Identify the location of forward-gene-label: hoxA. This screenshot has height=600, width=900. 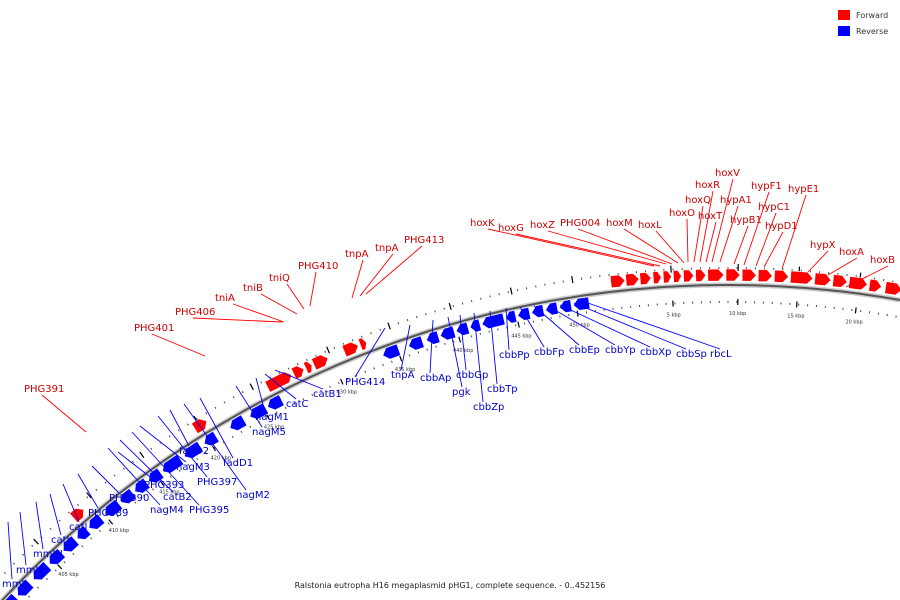
(851, 252).